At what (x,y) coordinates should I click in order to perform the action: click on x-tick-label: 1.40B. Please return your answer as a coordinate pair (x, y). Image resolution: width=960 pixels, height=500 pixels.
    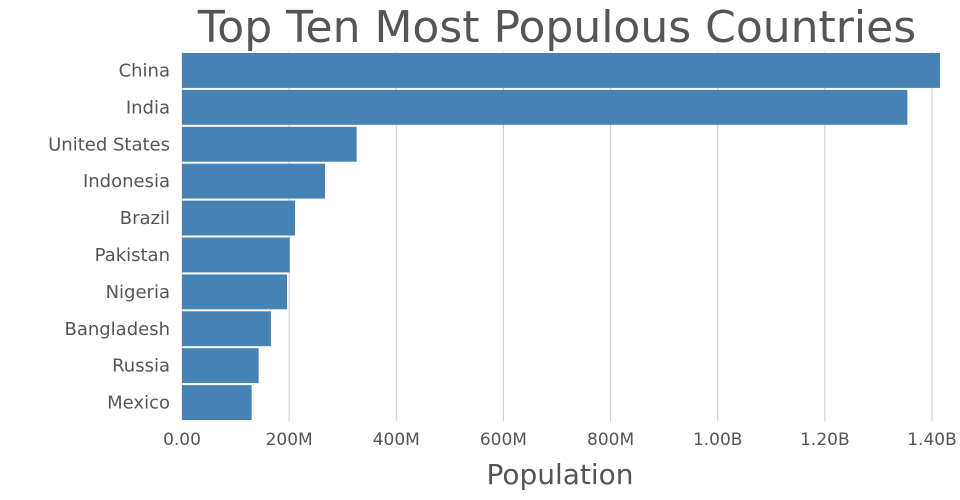
    Looking at the image, I should click on (932, 440).